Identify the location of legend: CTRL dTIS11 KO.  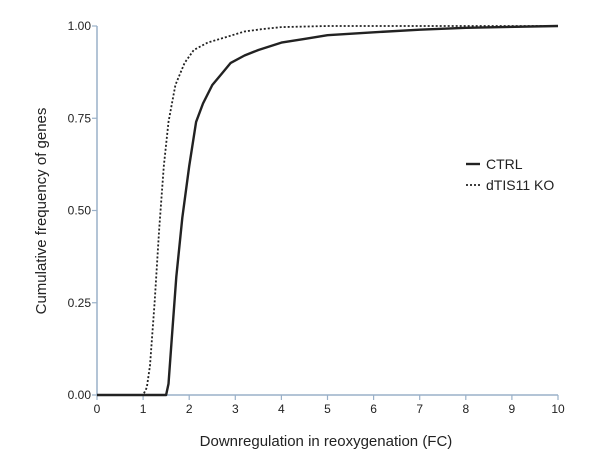
(510, 174).